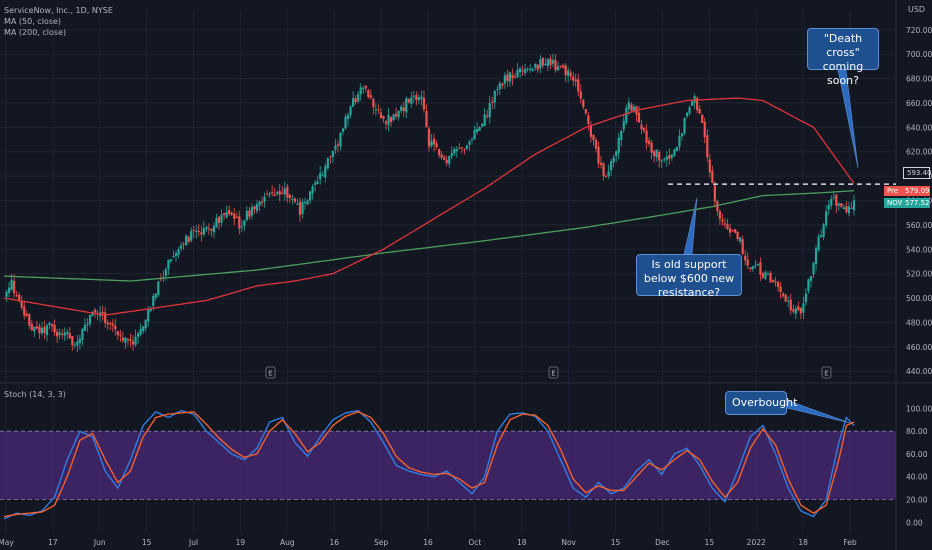 The image size is (932, 550). Describe the element at coordinates (914, 522) in the screenshot. I see `stoch-tick-label: 0.00` at that location.